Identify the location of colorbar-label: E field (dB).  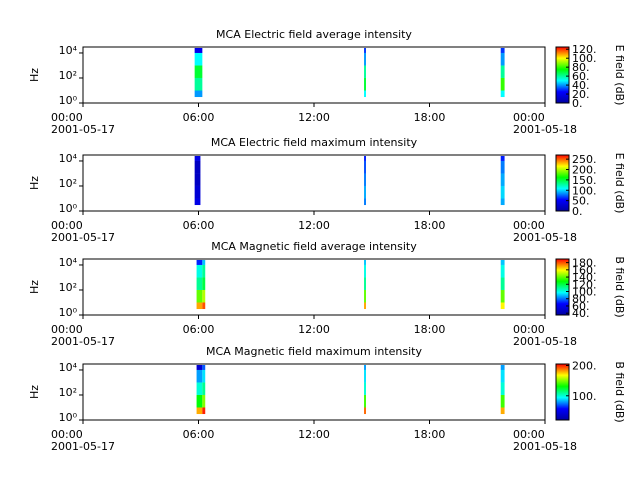
(619, 183).